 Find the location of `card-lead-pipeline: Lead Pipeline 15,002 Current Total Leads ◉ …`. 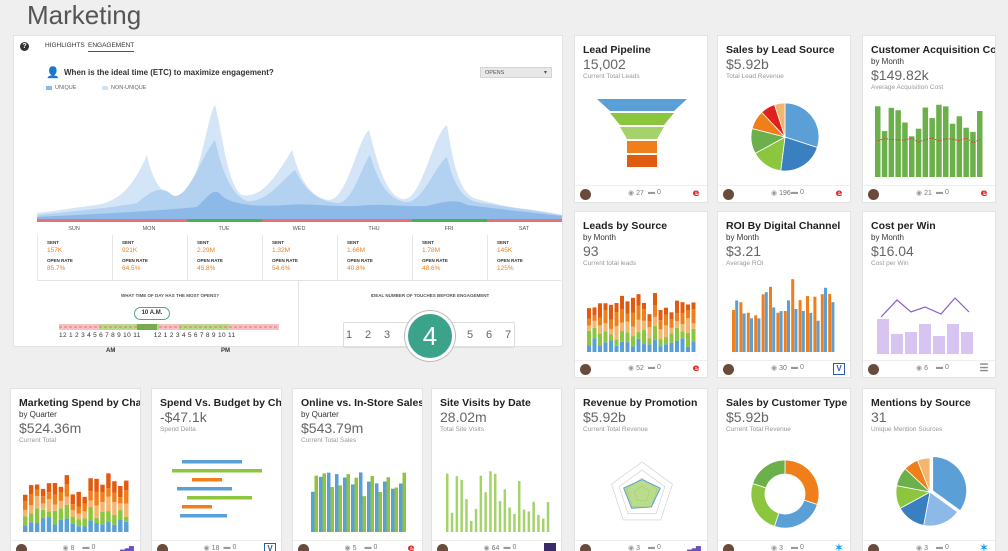

card-lead-pipeline: Lead Pipeline 15,002 Current Total Leads ◉ … is located at coordinates (641, 119).